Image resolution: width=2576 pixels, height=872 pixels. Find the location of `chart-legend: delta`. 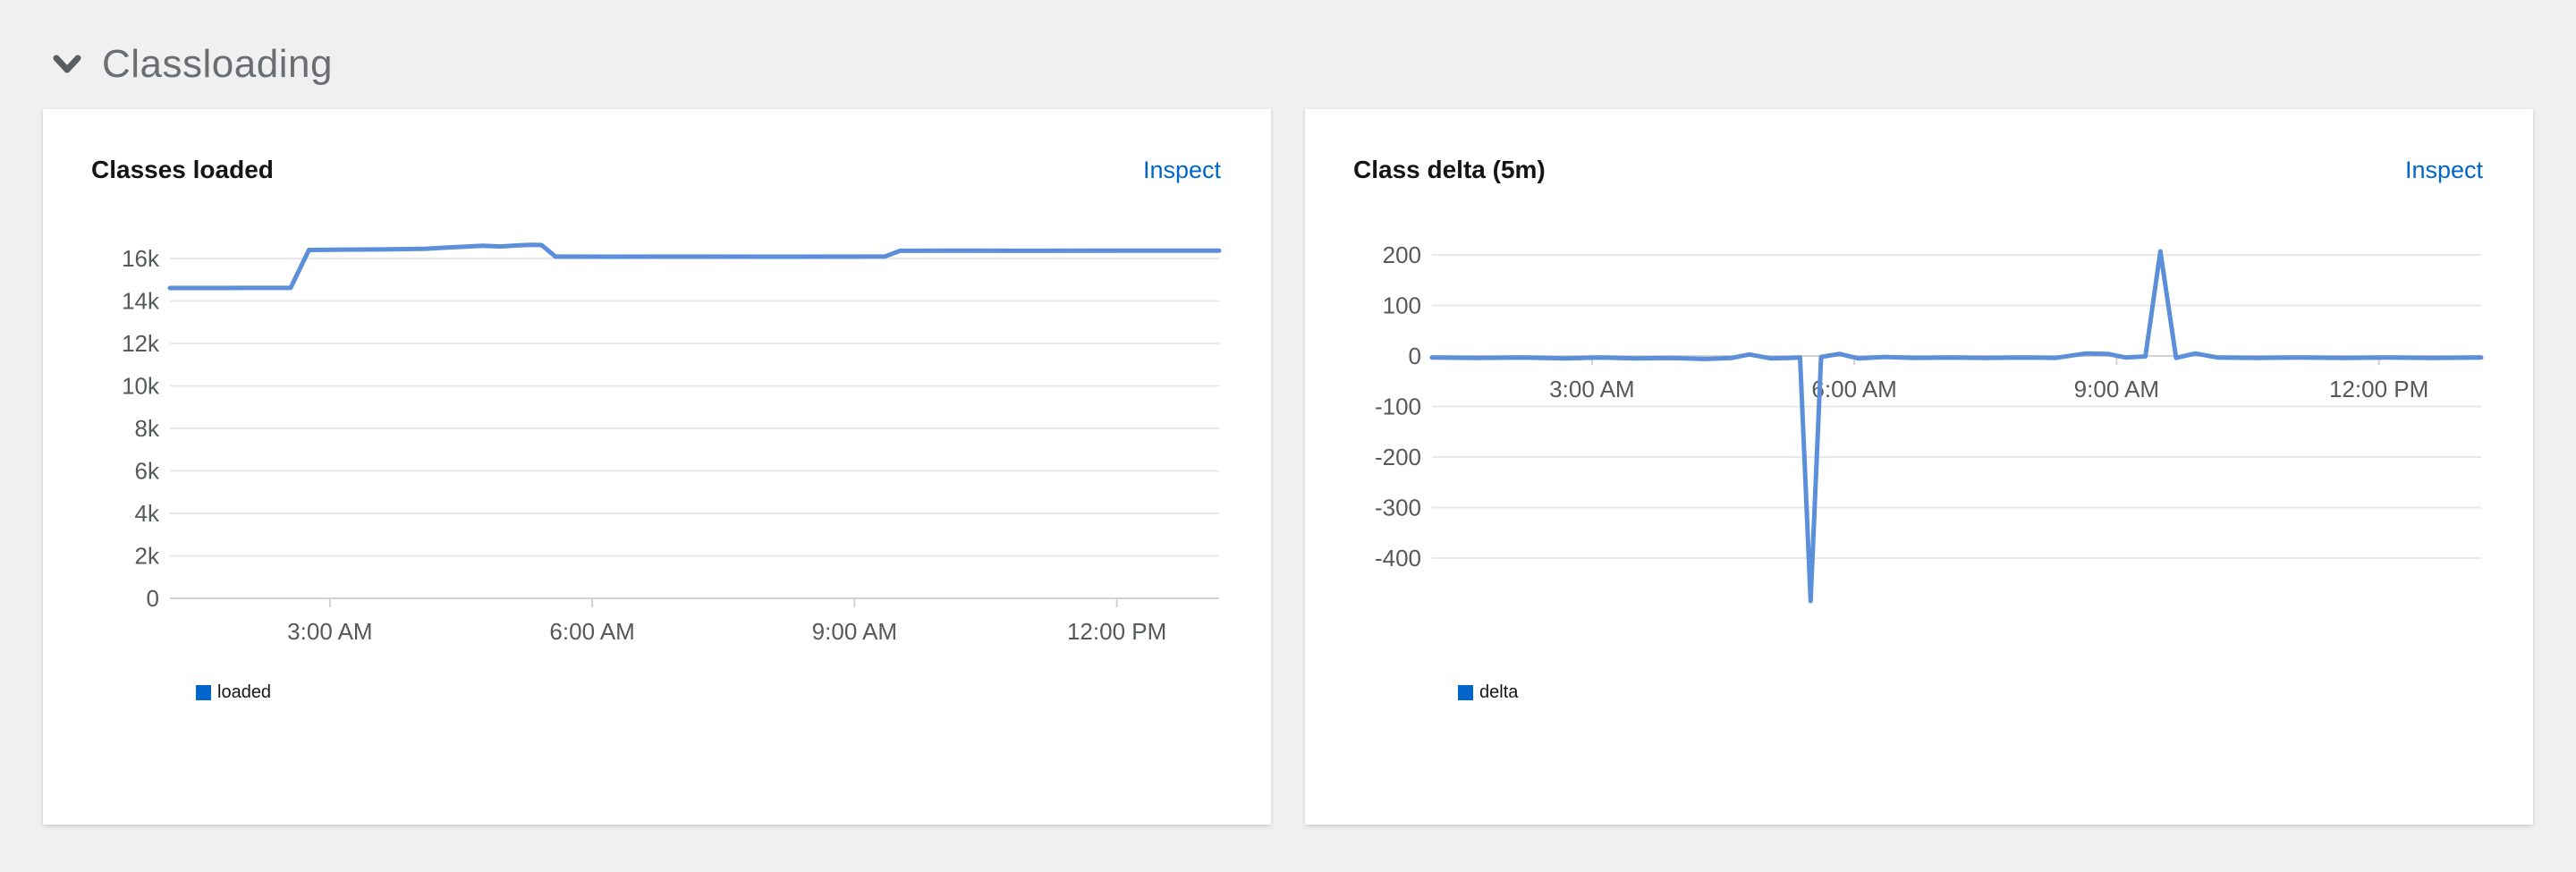

chart-legend: delta is located at coordinates (1488, 692).